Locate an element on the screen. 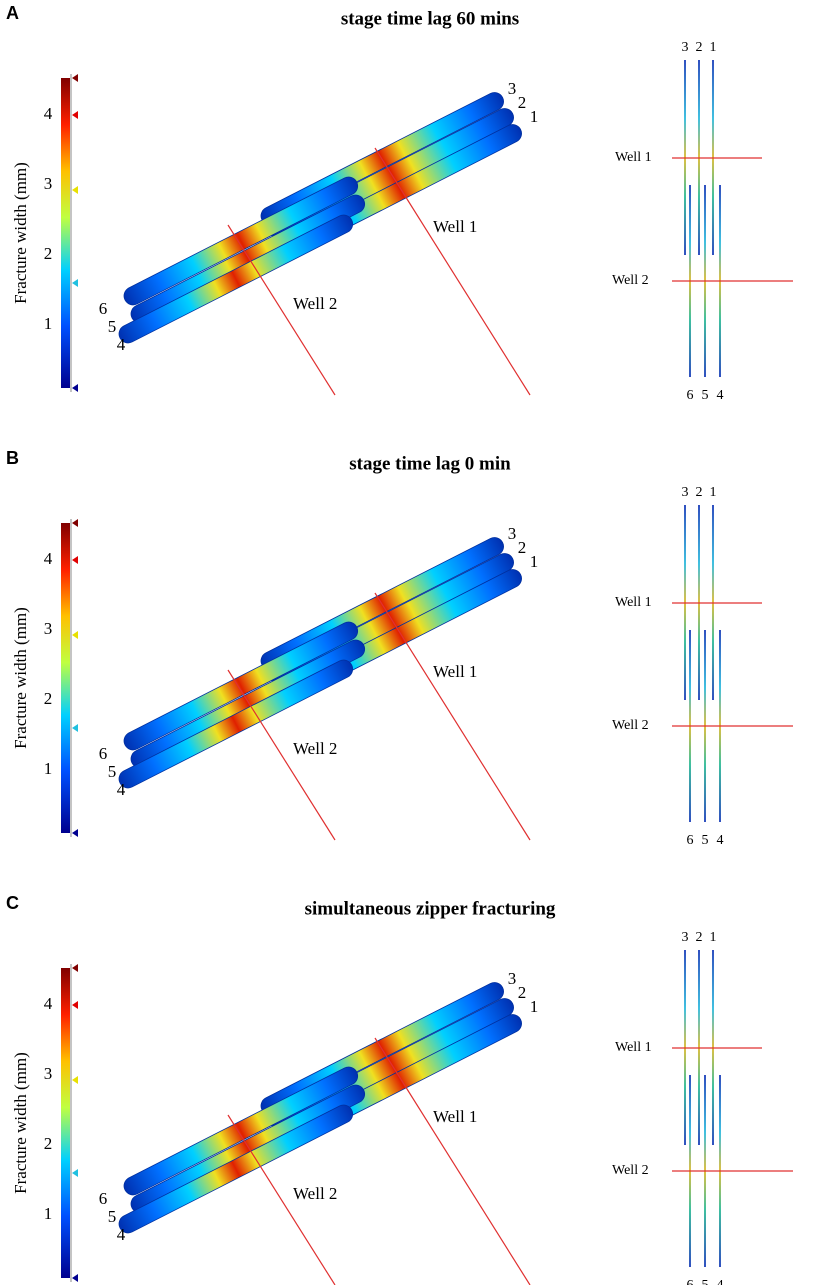 This screenshot has width=837, height=1285. panel-label: C is located at coordinates (12, 903).